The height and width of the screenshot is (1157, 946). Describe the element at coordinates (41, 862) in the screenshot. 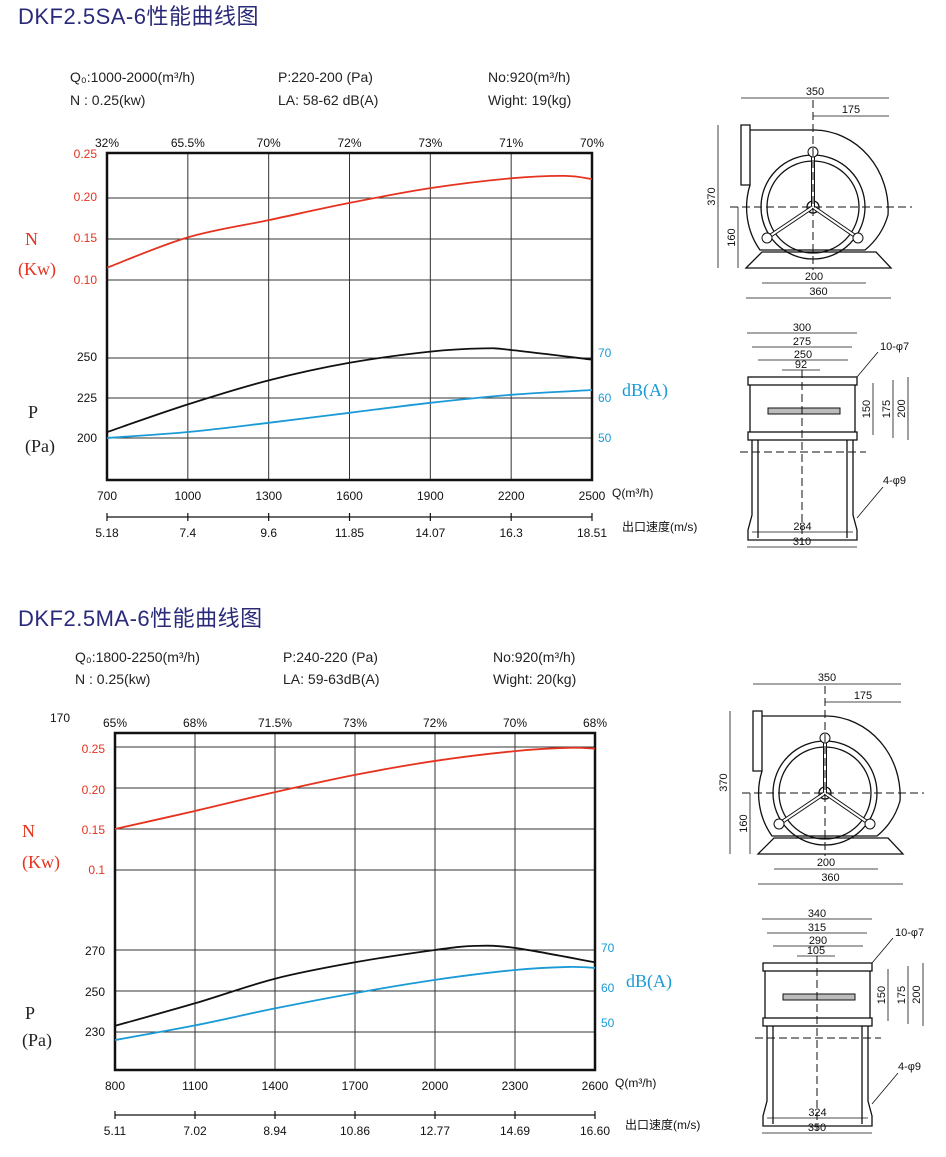

I see `n-axis-unit: (Kw)` at that location.